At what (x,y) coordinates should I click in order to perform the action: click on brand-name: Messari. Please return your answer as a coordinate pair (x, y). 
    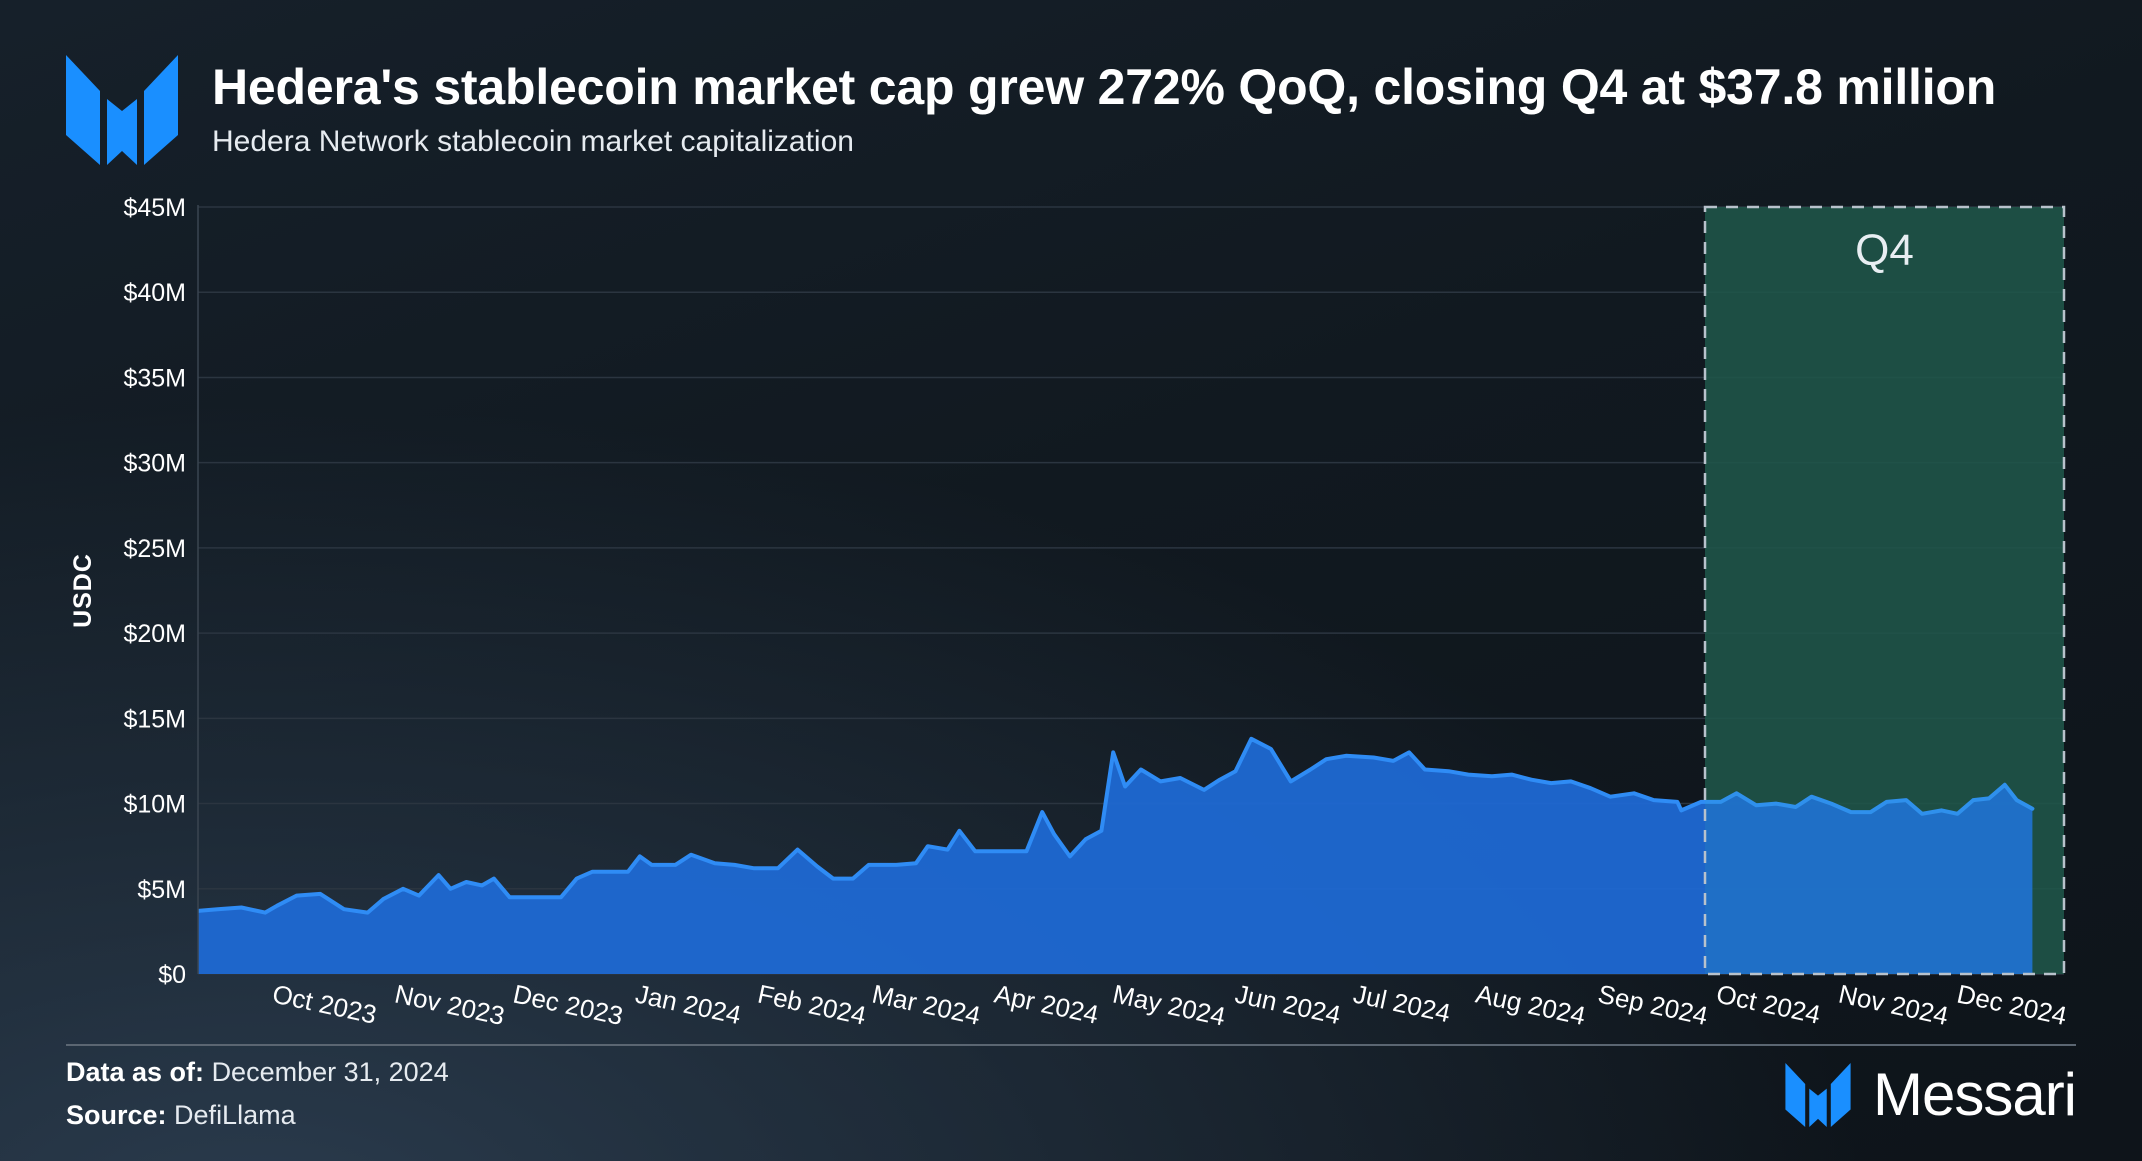
    Looking at the image, I should click on (1974, 1094).